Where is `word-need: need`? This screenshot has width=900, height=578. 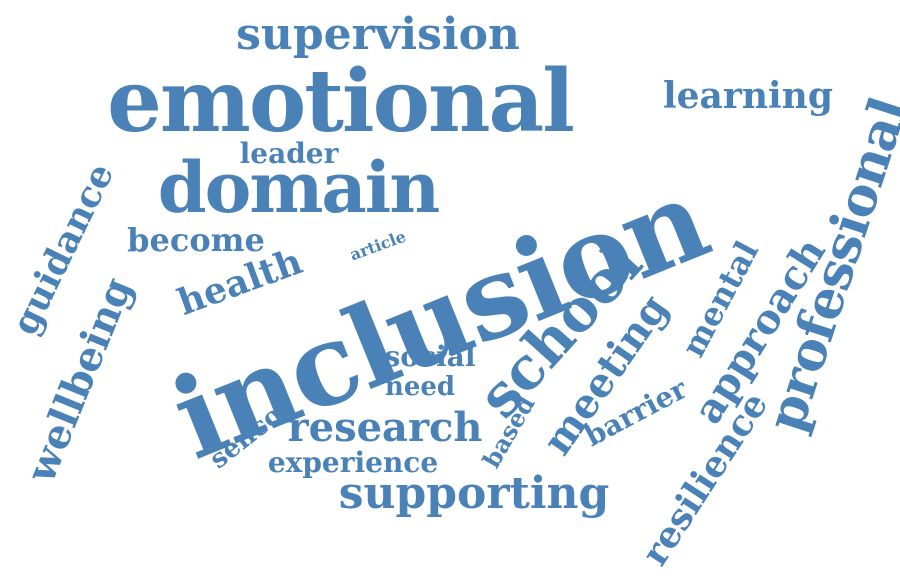
word-need: need is located at coordinates (420, 387).